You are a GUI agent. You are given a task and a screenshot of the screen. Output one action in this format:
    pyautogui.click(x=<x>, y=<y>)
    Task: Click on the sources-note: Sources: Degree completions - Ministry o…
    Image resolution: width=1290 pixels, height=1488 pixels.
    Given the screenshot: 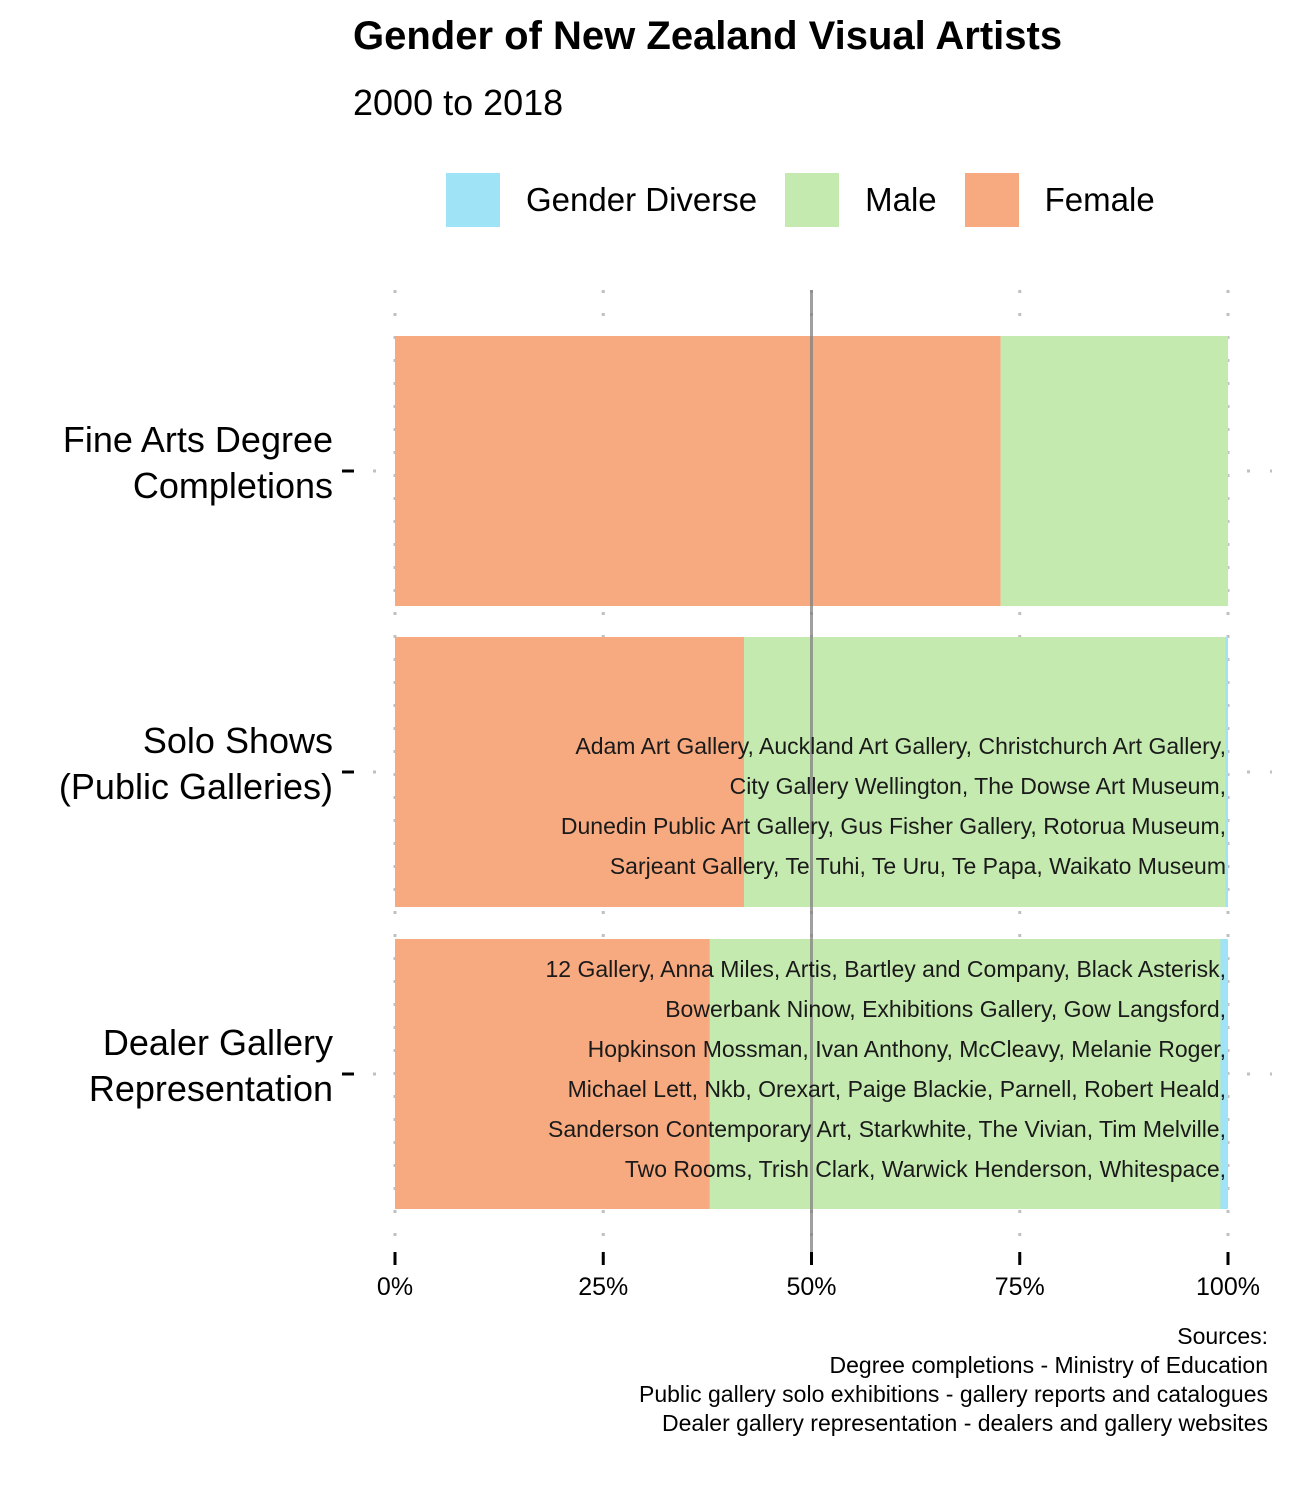 What is the action you would take?
    pyautogui.click(x=953, y=1380)
    